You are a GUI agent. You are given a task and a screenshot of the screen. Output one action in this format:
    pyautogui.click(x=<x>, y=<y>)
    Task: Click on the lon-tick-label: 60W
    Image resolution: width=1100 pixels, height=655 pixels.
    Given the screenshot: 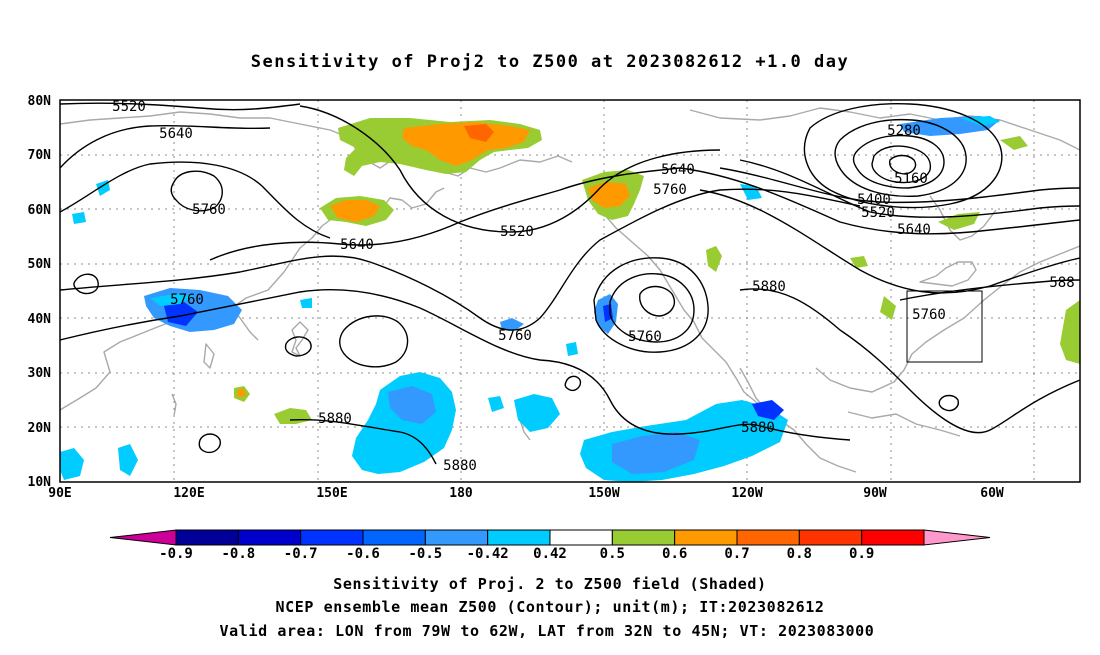 What is the action you would take?
    pyautogui.click(x=992, y=493)
    